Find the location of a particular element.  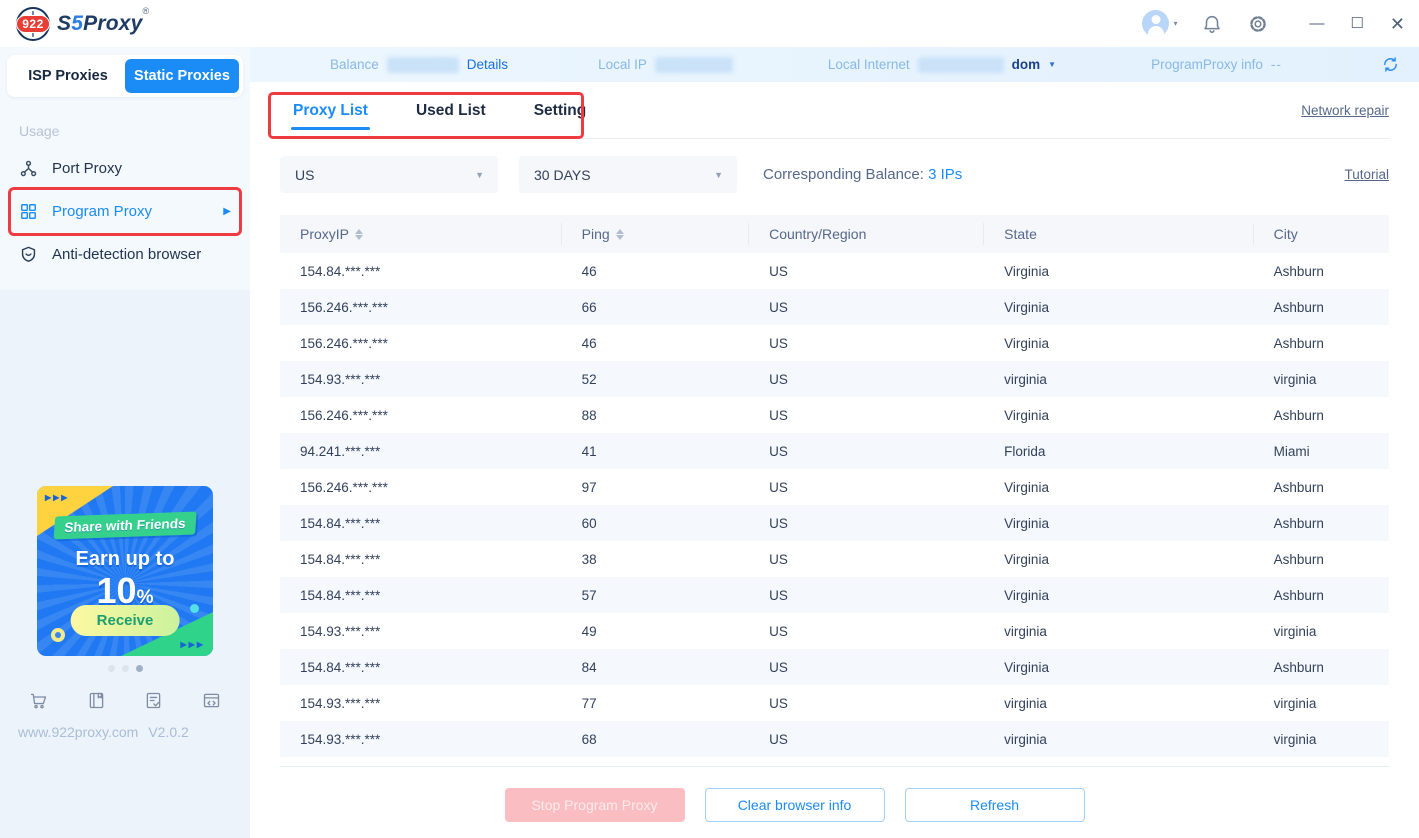

tab-isp-proxies: ISP Proxies is located at coordinates (68, 76).